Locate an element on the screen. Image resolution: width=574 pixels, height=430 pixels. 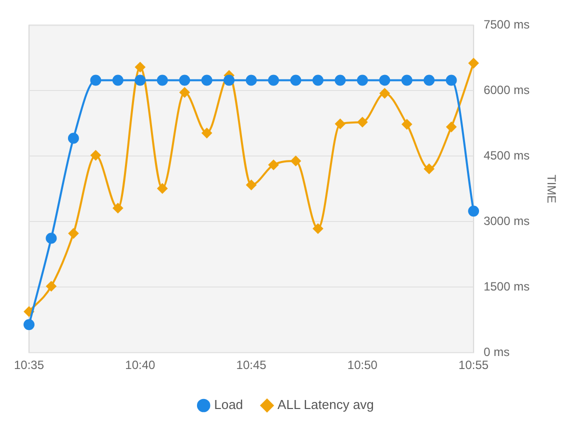
x-tick-label: 10:40 is located at coordinates (140, 365).